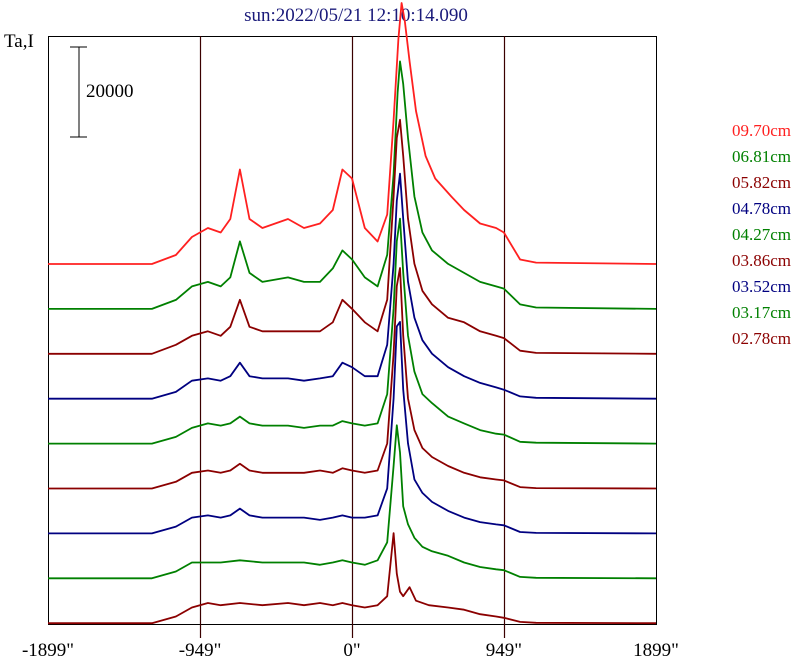 This screenshot has width=807, height=662. Describe the element at coordinates (761, 338) in the screenshot. I see `legend-entry: 02.78cm` at that location.